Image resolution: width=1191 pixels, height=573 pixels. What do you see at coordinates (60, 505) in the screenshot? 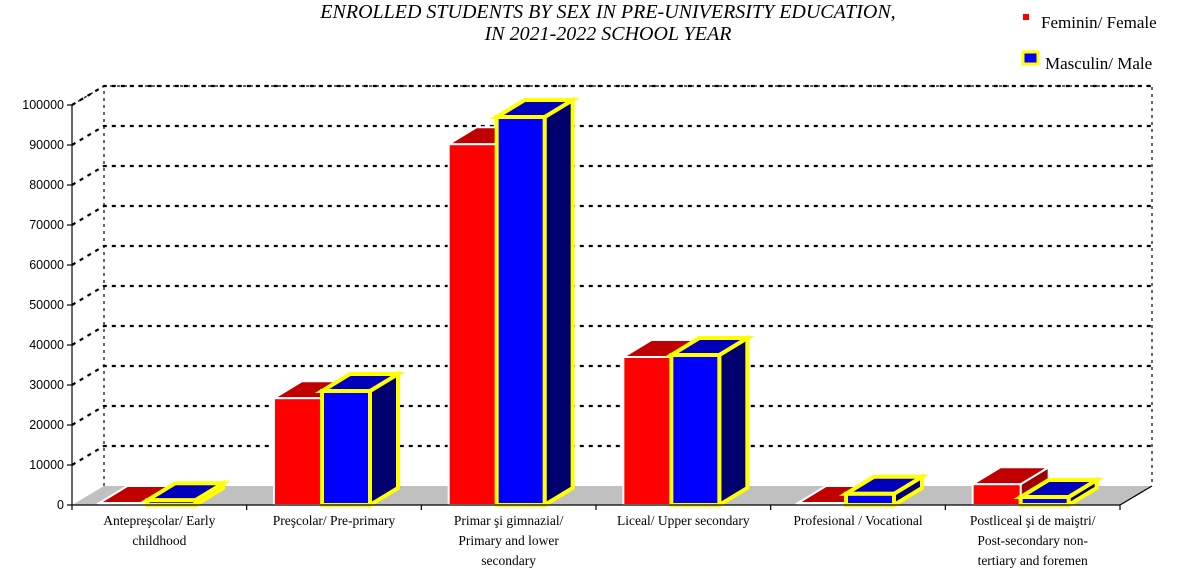
I see `y-tick-label: 0` at bounding box center [60, 505].